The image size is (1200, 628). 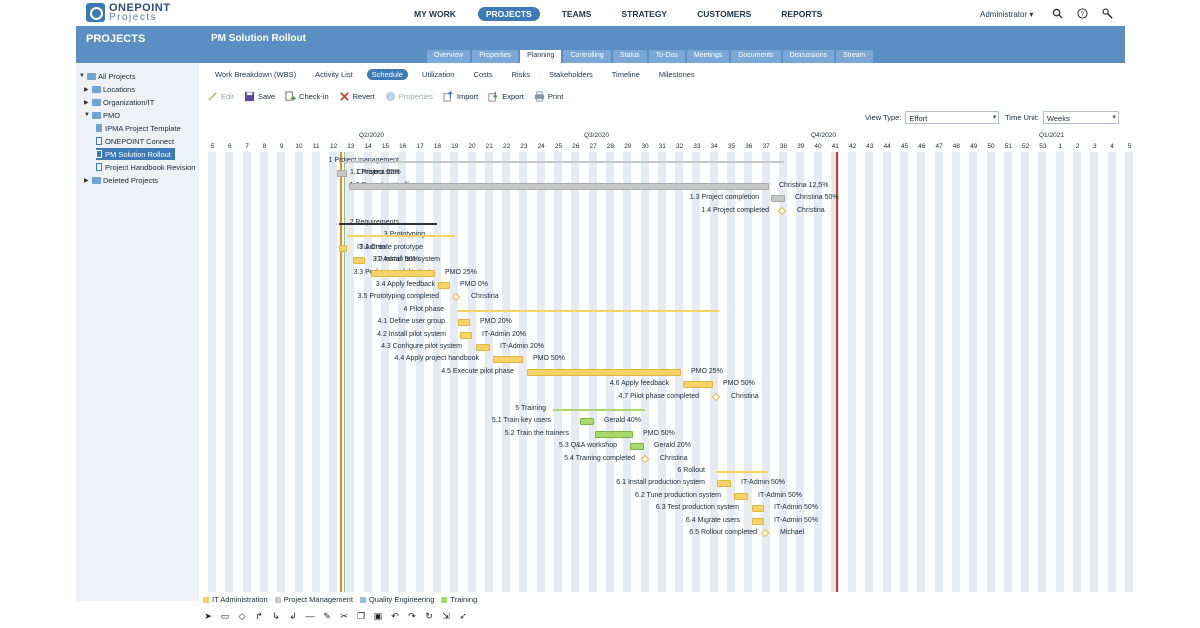 I want to click on import-button: Import, so click(x=460, y=96).